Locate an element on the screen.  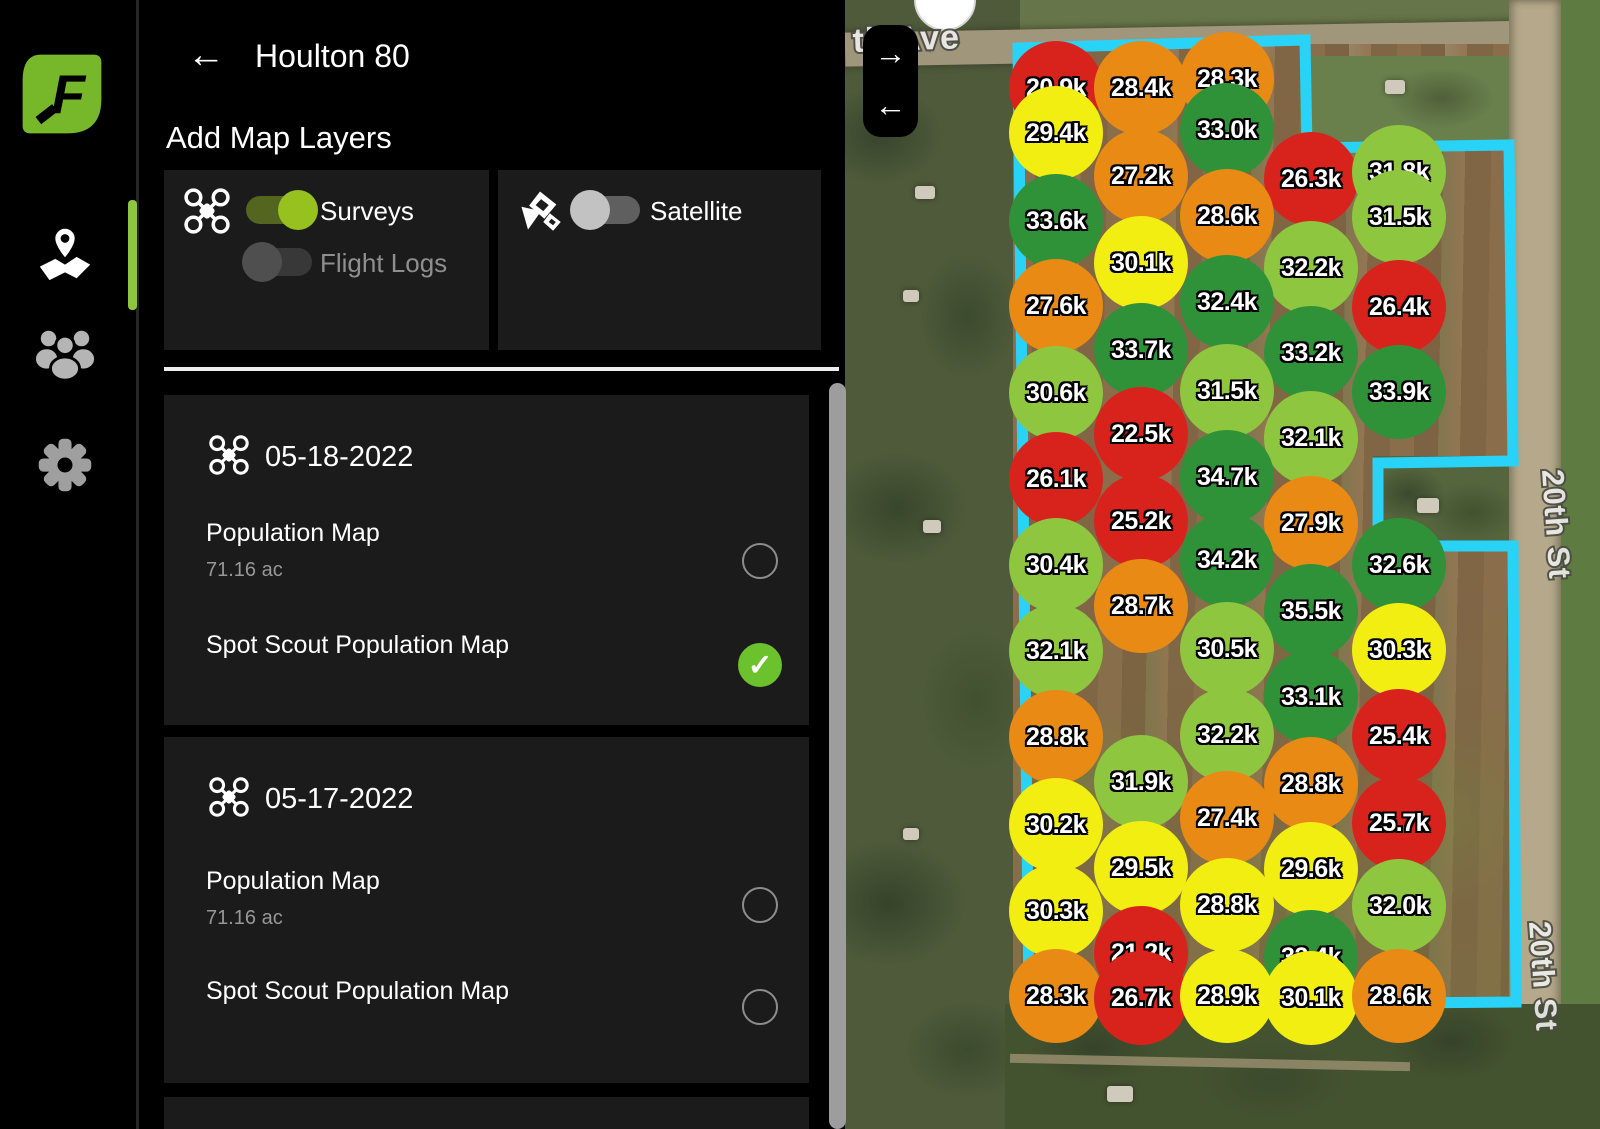
active-nav-indicator is located at coordinates (132, 255).